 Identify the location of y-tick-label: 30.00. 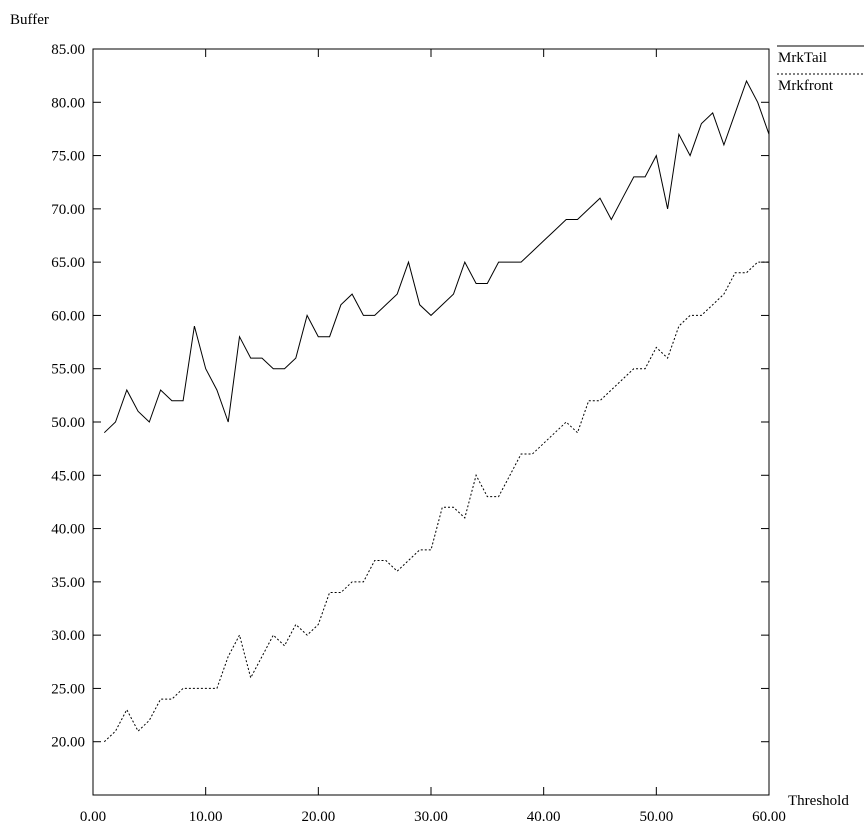
(68, 636).